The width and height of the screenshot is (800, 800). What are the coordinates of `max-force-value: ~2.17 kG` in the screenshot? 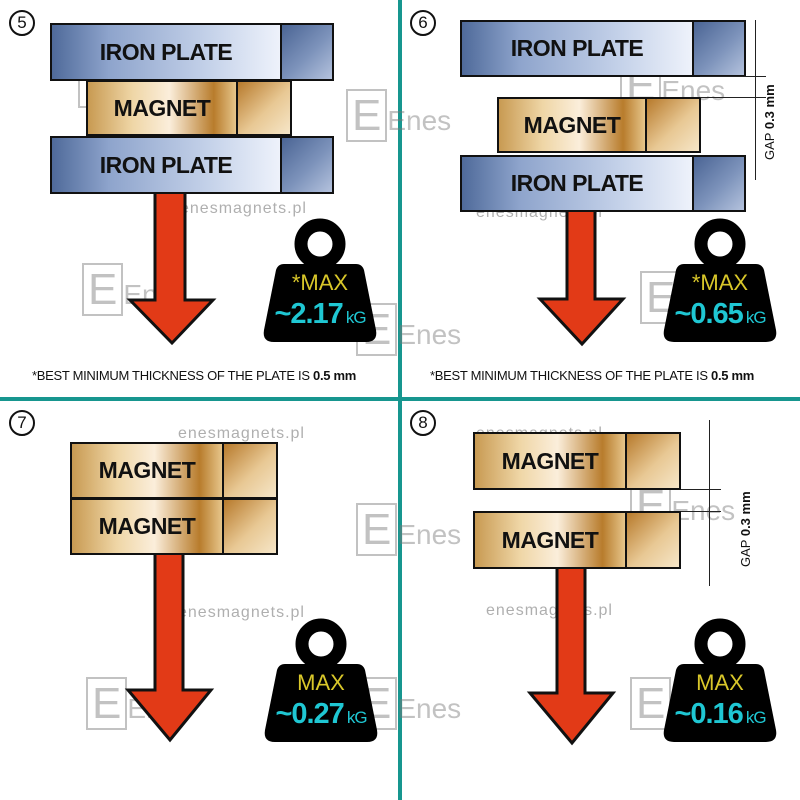 It's located at (320, 314).